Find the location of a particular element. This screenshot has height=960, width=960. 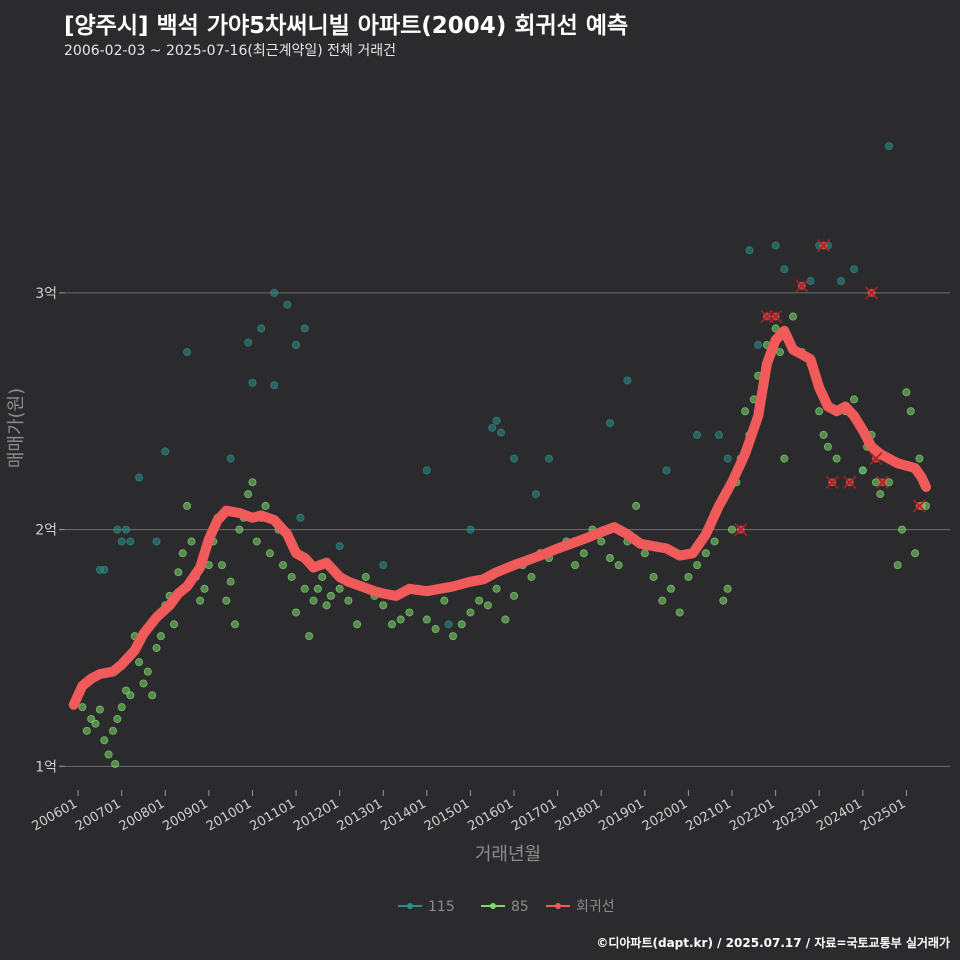

x-tick-label: 202101 is located at coordinates (709, 815).